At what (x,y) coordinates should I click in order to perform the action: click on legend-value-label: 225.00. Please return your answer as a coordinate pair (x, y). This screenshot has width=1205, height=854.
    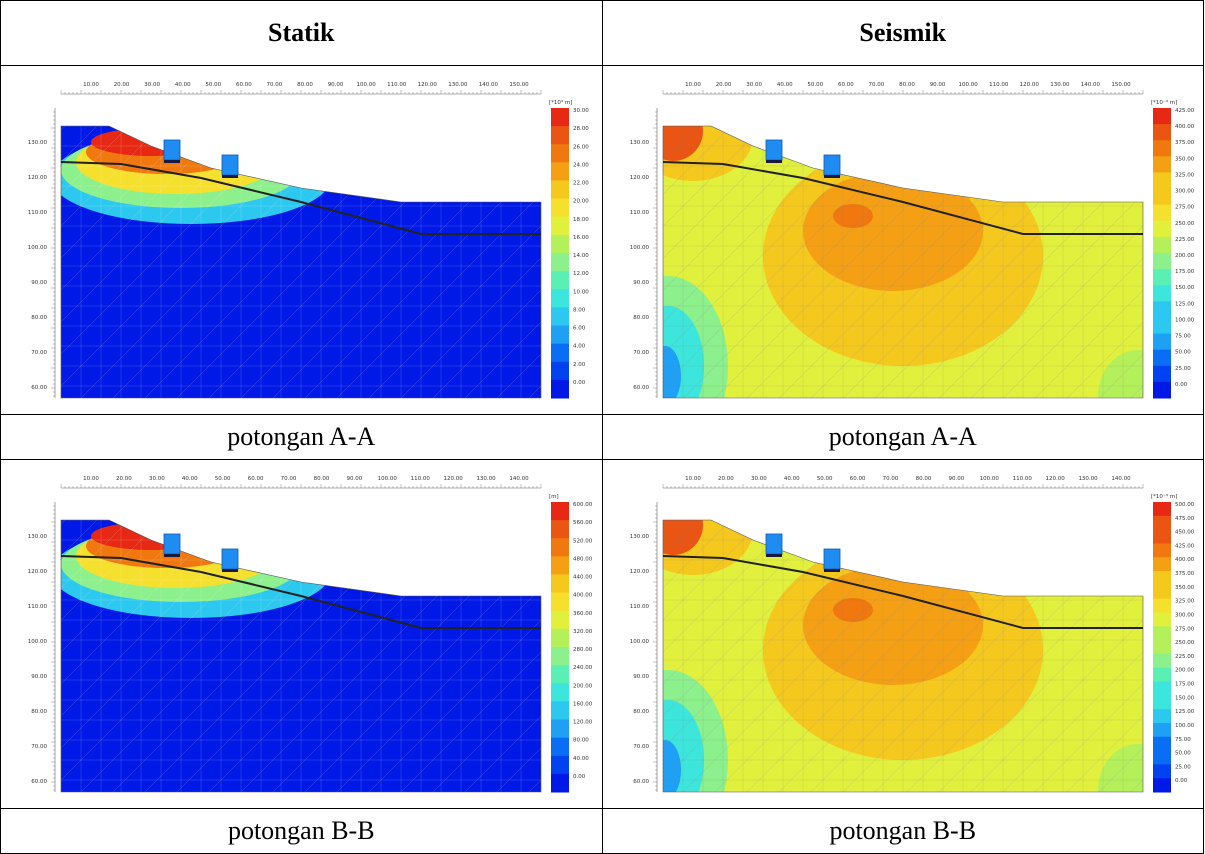
    Looking at the image, I should click on (1185, 240).